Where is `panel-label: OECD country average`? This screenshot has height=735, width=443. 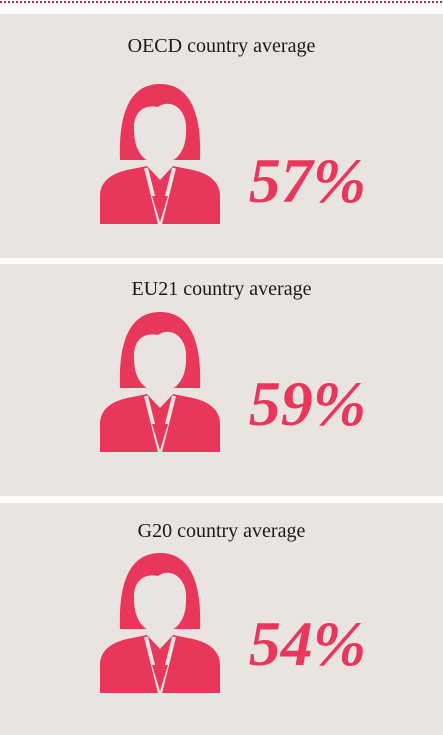 panel-label: OECD country average is located at coordinates (222, 46).